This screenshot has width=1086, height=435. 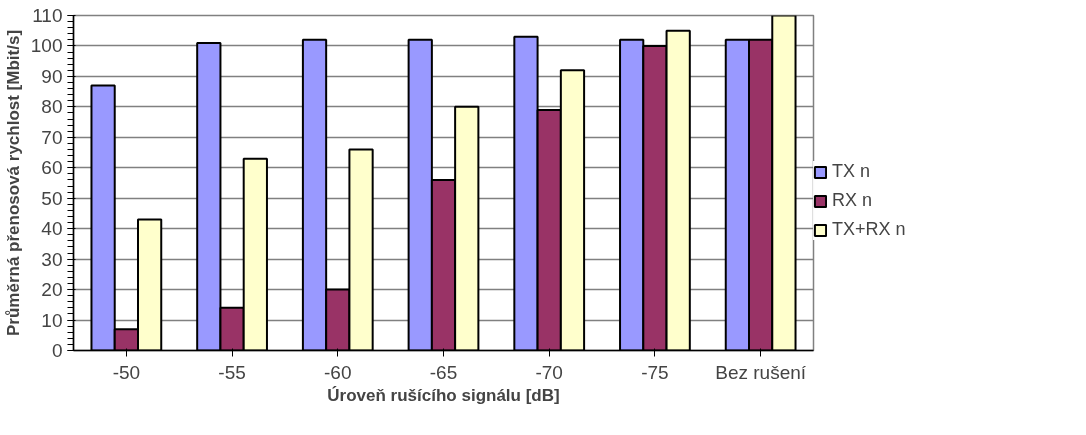 I want to click on y-tick-label: 20, so click(x=52, y=290).